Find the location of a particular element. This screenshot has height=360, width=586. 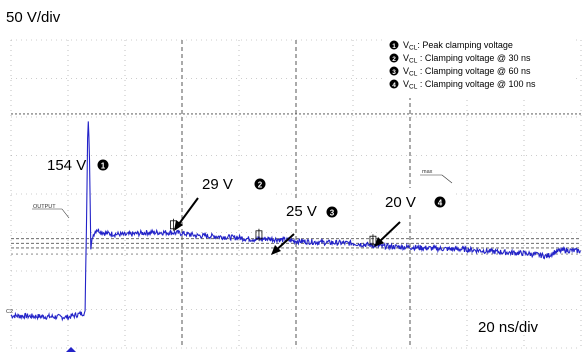

vertical-scale-label: 50 V/div is located at coordinates (33, 17).